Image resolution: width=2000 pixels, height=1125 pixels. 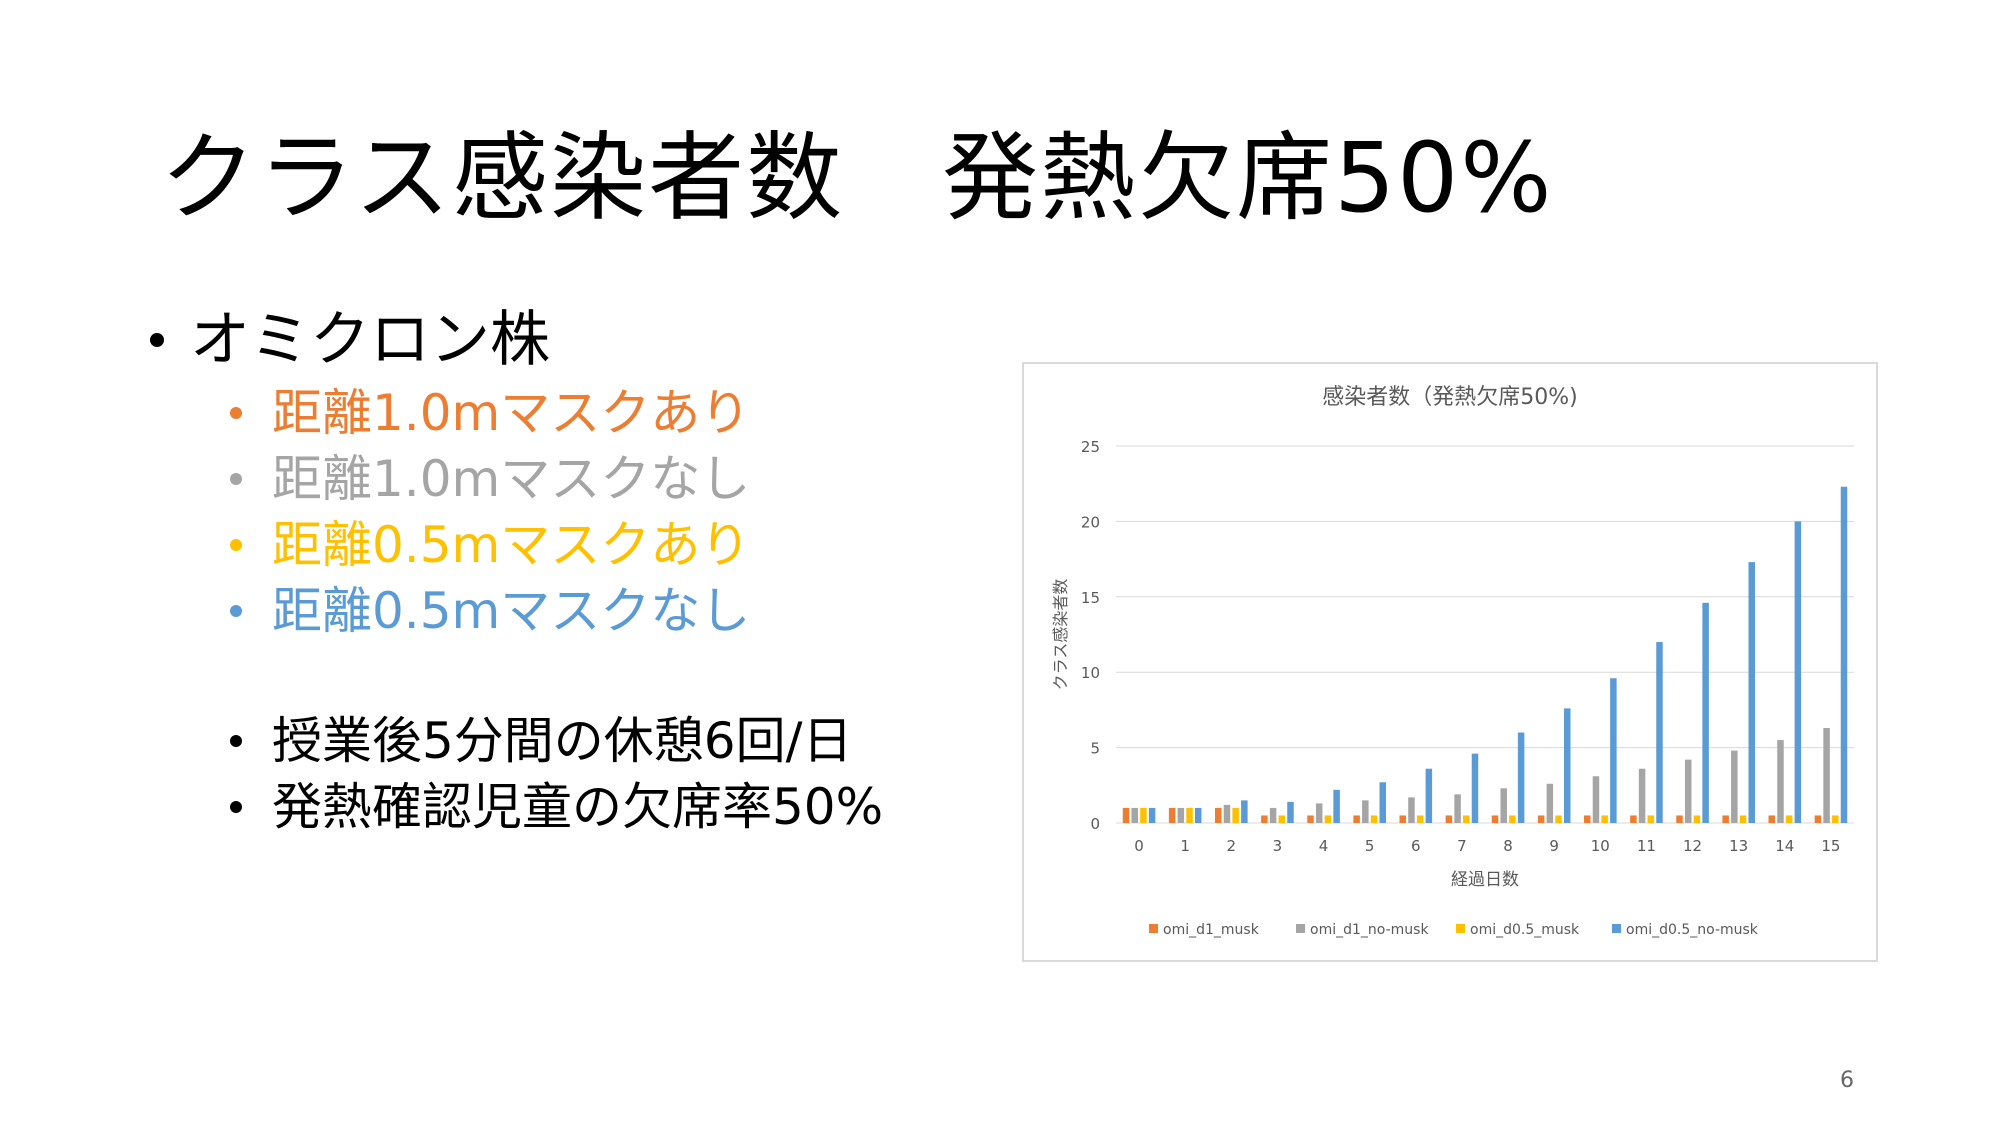 I want to click on legend-label: omi_d0.5_no-musk, so click(x=1692, y=930).